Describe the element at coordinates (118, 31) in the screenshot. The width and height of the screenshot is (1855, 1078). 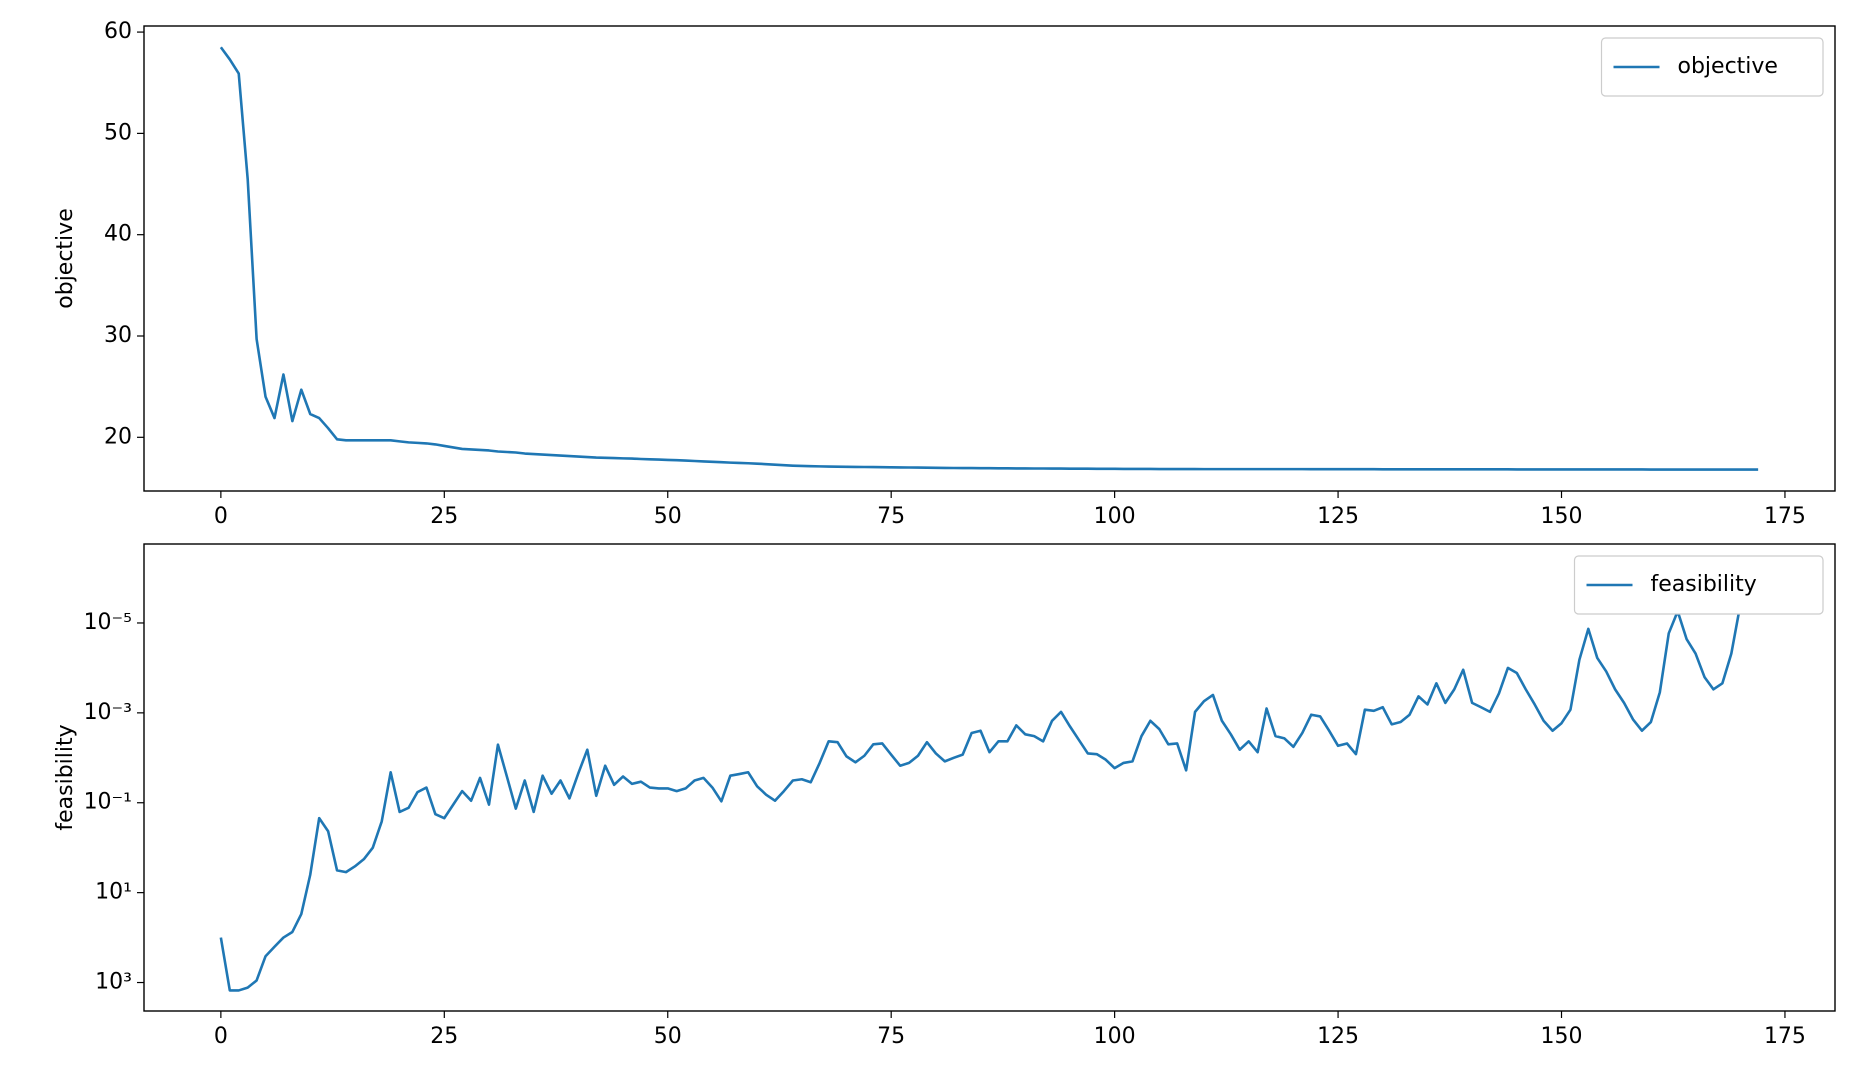
I see `y-tick-label: 60` at that location.